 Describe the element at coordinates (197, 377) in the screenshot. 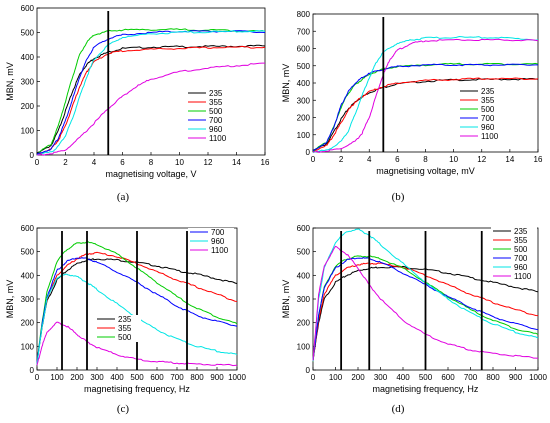

I see `x-tick-label: 800` at that location.